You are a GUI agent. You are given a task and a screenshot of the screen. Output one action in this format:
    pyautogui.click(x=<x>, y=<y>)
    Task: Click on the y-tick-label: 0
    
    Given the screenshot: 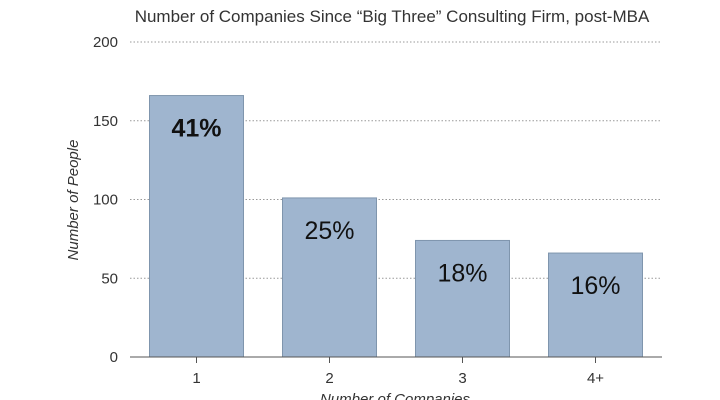 What is the action you would take?
    pyautogui.click(x=114, y=357)
    